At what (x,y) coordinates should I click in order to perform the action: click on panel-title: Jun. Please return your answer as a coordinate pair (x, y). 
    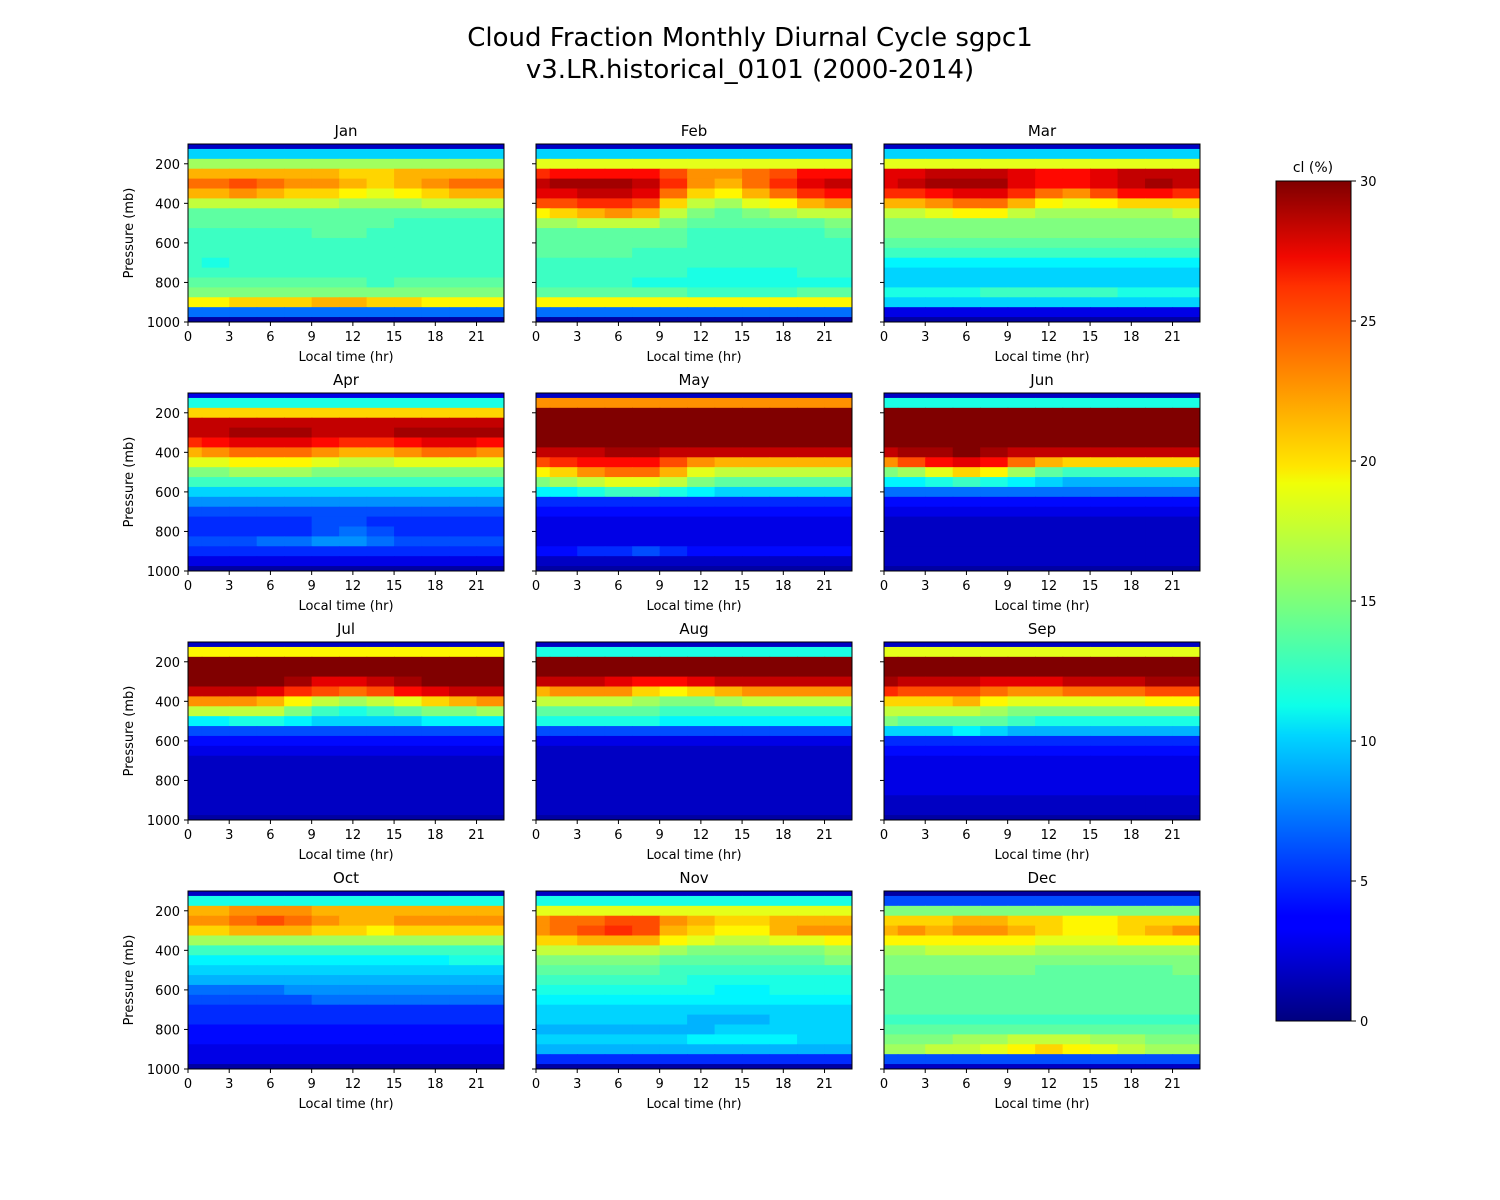
    Looking at the image, I should click on (1041, 380).